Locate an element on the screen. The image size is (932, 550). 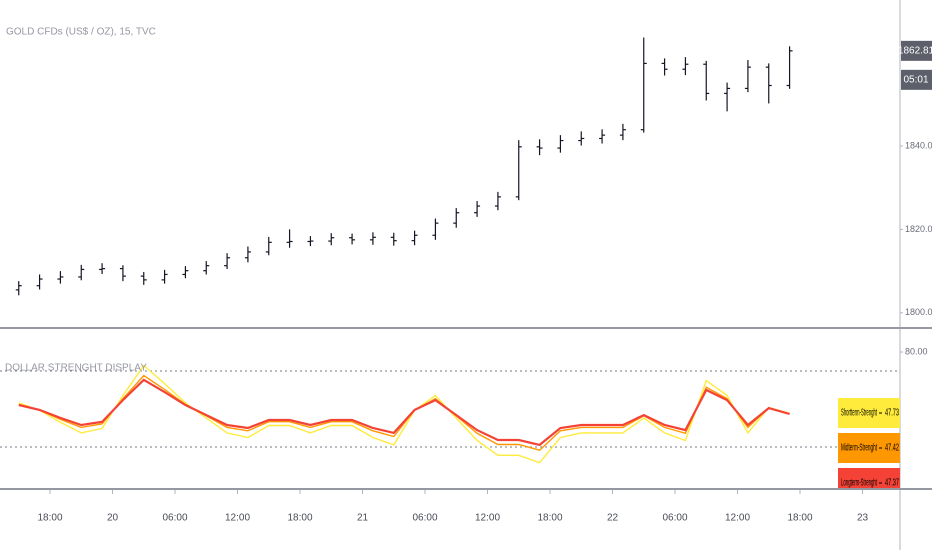
last-price-box is located at coordinates (916, 50).